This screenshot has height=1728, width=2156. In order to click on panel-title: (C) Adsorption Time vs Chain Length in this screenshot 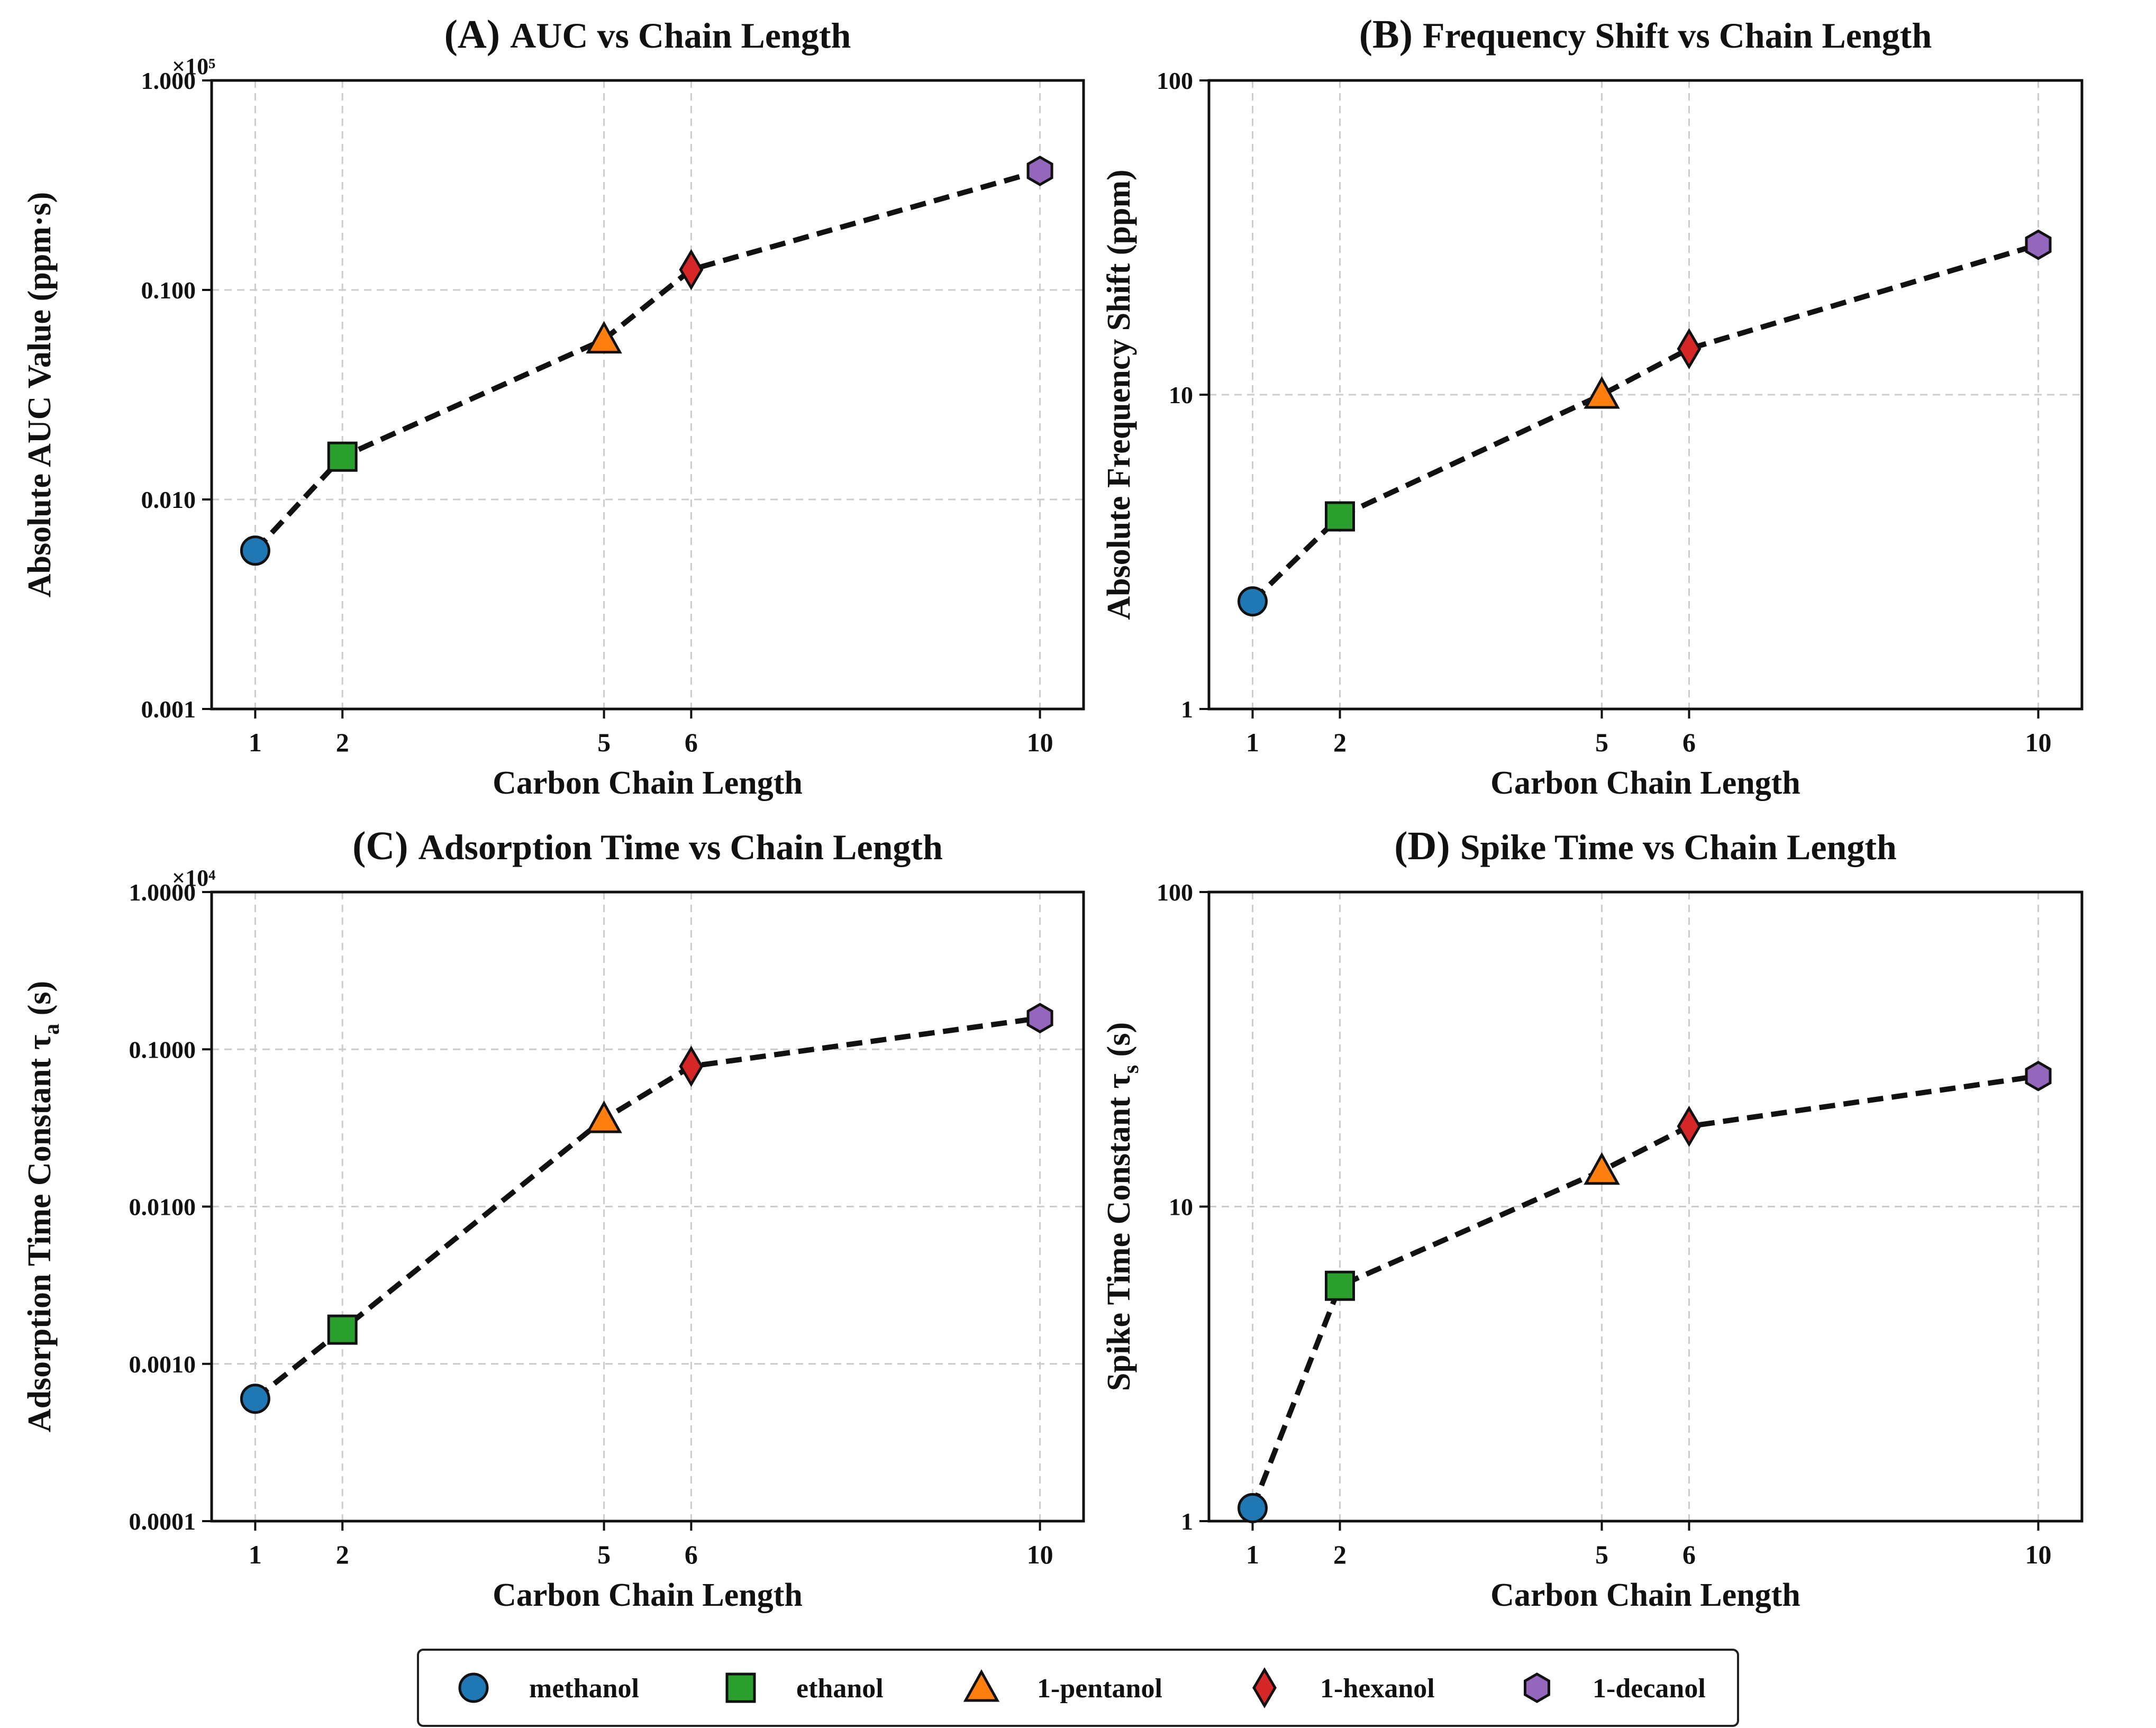, I will do `click(647, 846)`.